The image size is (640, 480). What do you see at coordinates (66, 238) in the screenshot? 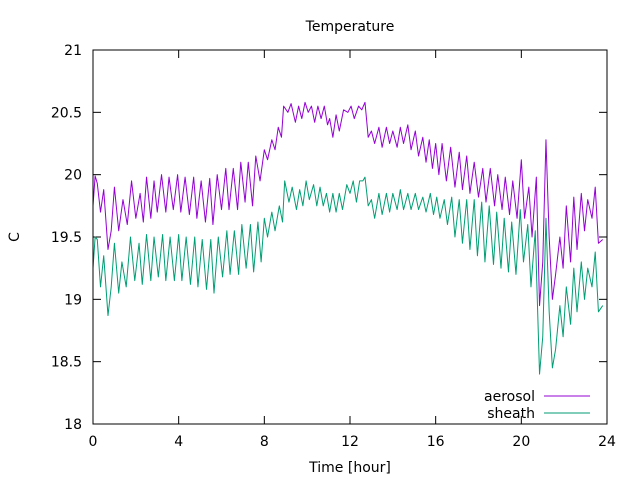
I see `y-tick-label: 19.5` at bounding box center [66, 238].